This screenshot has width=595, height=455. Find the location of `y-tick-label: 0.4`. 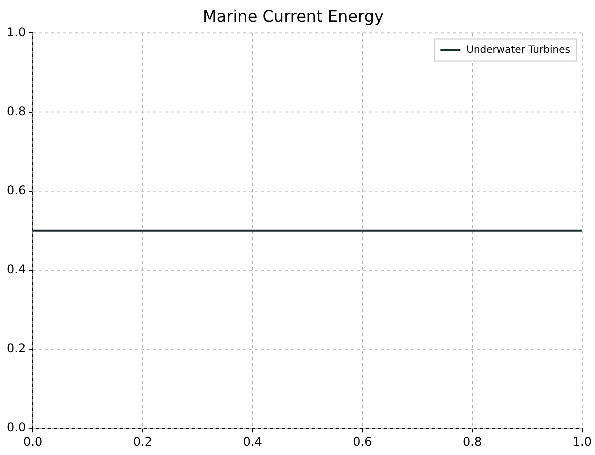

y-tick-label: 0.4 is located at coordinates (16, 269).